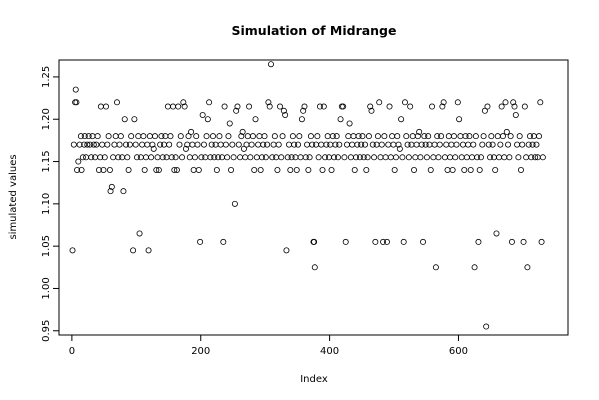  Describe the element at coordinates (46, 119) in the screenshot. I see `y-tick-label: 1.20` at that location.